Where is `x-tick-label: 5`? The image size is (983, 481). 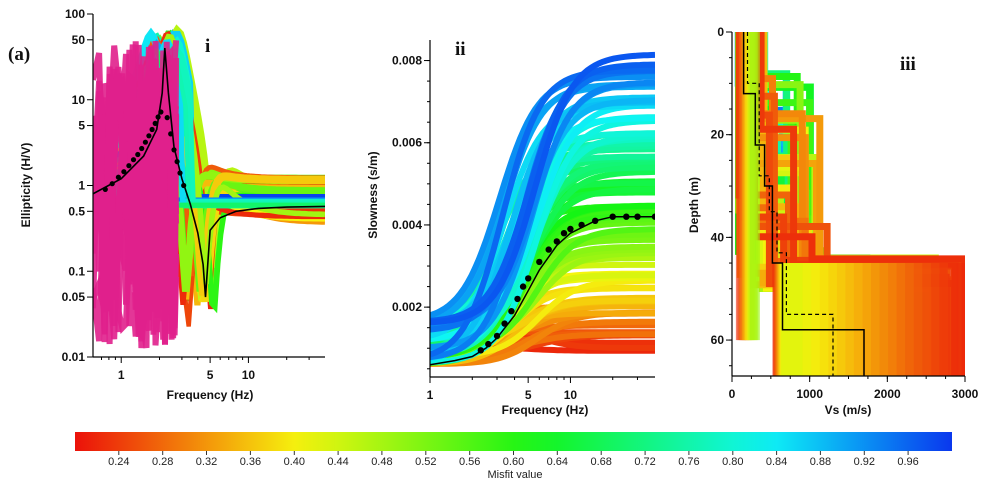
x-tick-label: 5 is located at coordinates (210, 375).